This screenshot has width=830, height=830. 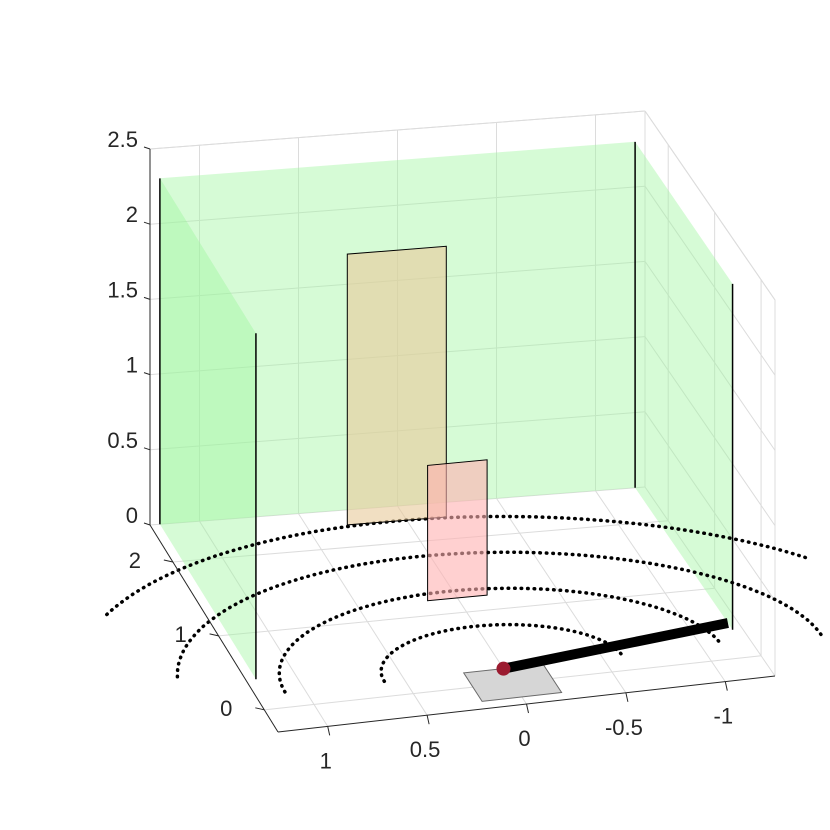 What do you see at coordinates (180, 634) in the screenshot?
I see `y-tick-label: 1` at bounding box center [180, 634].